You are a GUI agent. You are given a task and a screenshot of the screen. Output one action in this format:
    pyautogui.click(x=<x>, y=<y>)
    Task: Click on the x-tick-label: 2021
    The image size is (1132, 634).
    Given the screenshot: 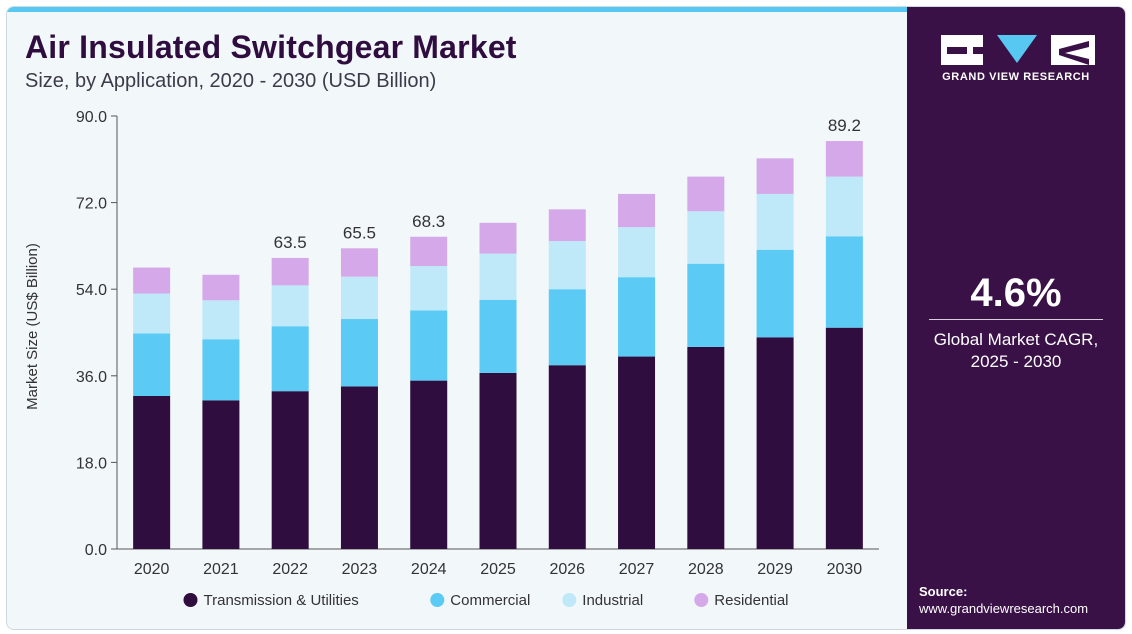 What is the action you would take?
    pyautogui.click(x=221, y=569)
    